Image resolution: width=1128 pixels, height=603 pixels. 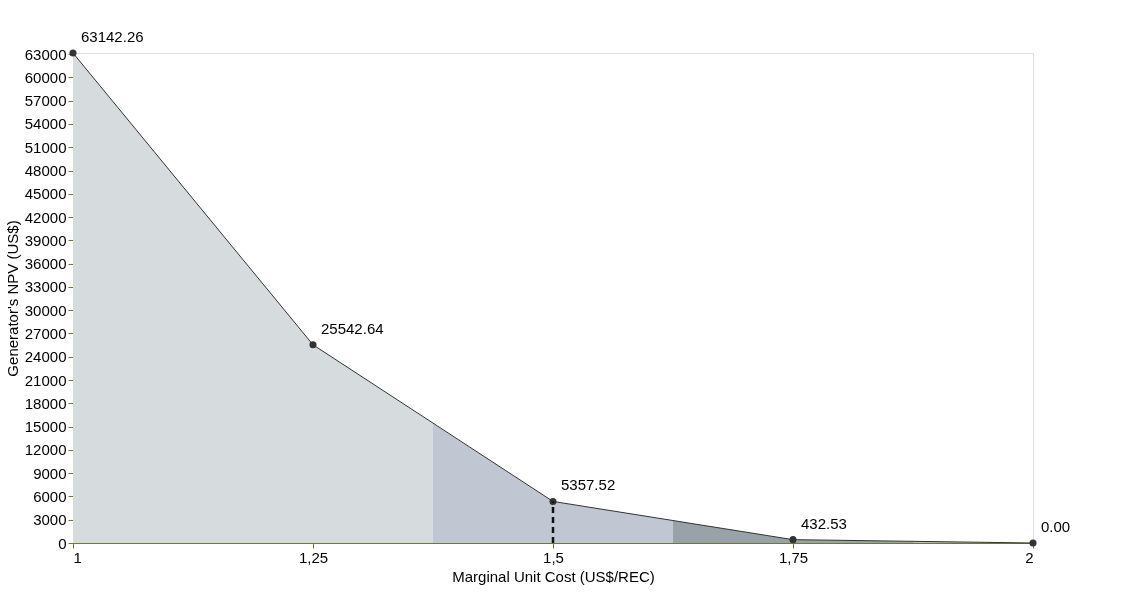 I want to click on y-tick-label: 18000, so click(x=45, y=403).